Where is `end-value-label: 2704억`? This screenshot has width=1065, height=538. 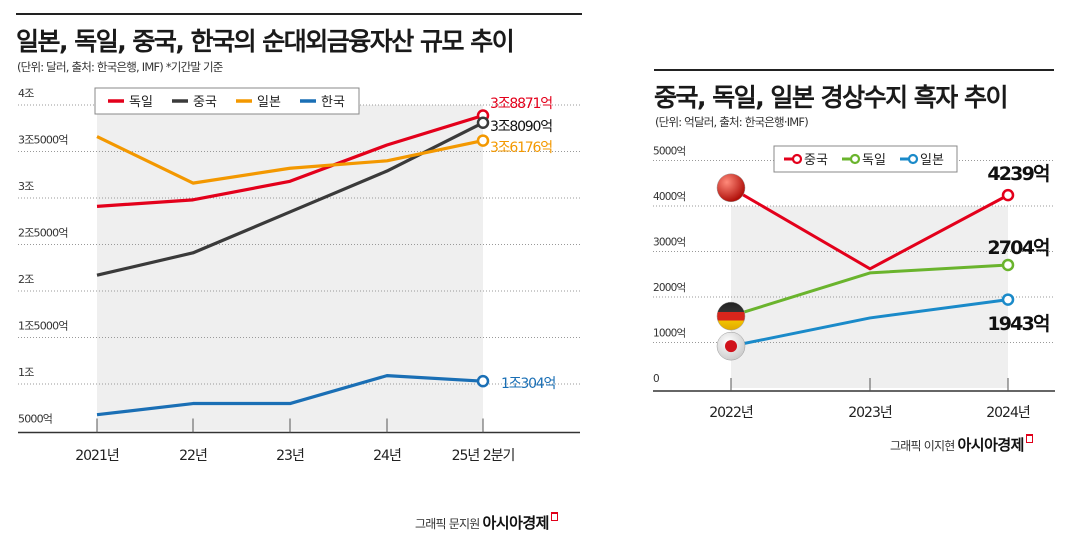 end-value-label: 2704억 is located at coordinates (1018, 248).